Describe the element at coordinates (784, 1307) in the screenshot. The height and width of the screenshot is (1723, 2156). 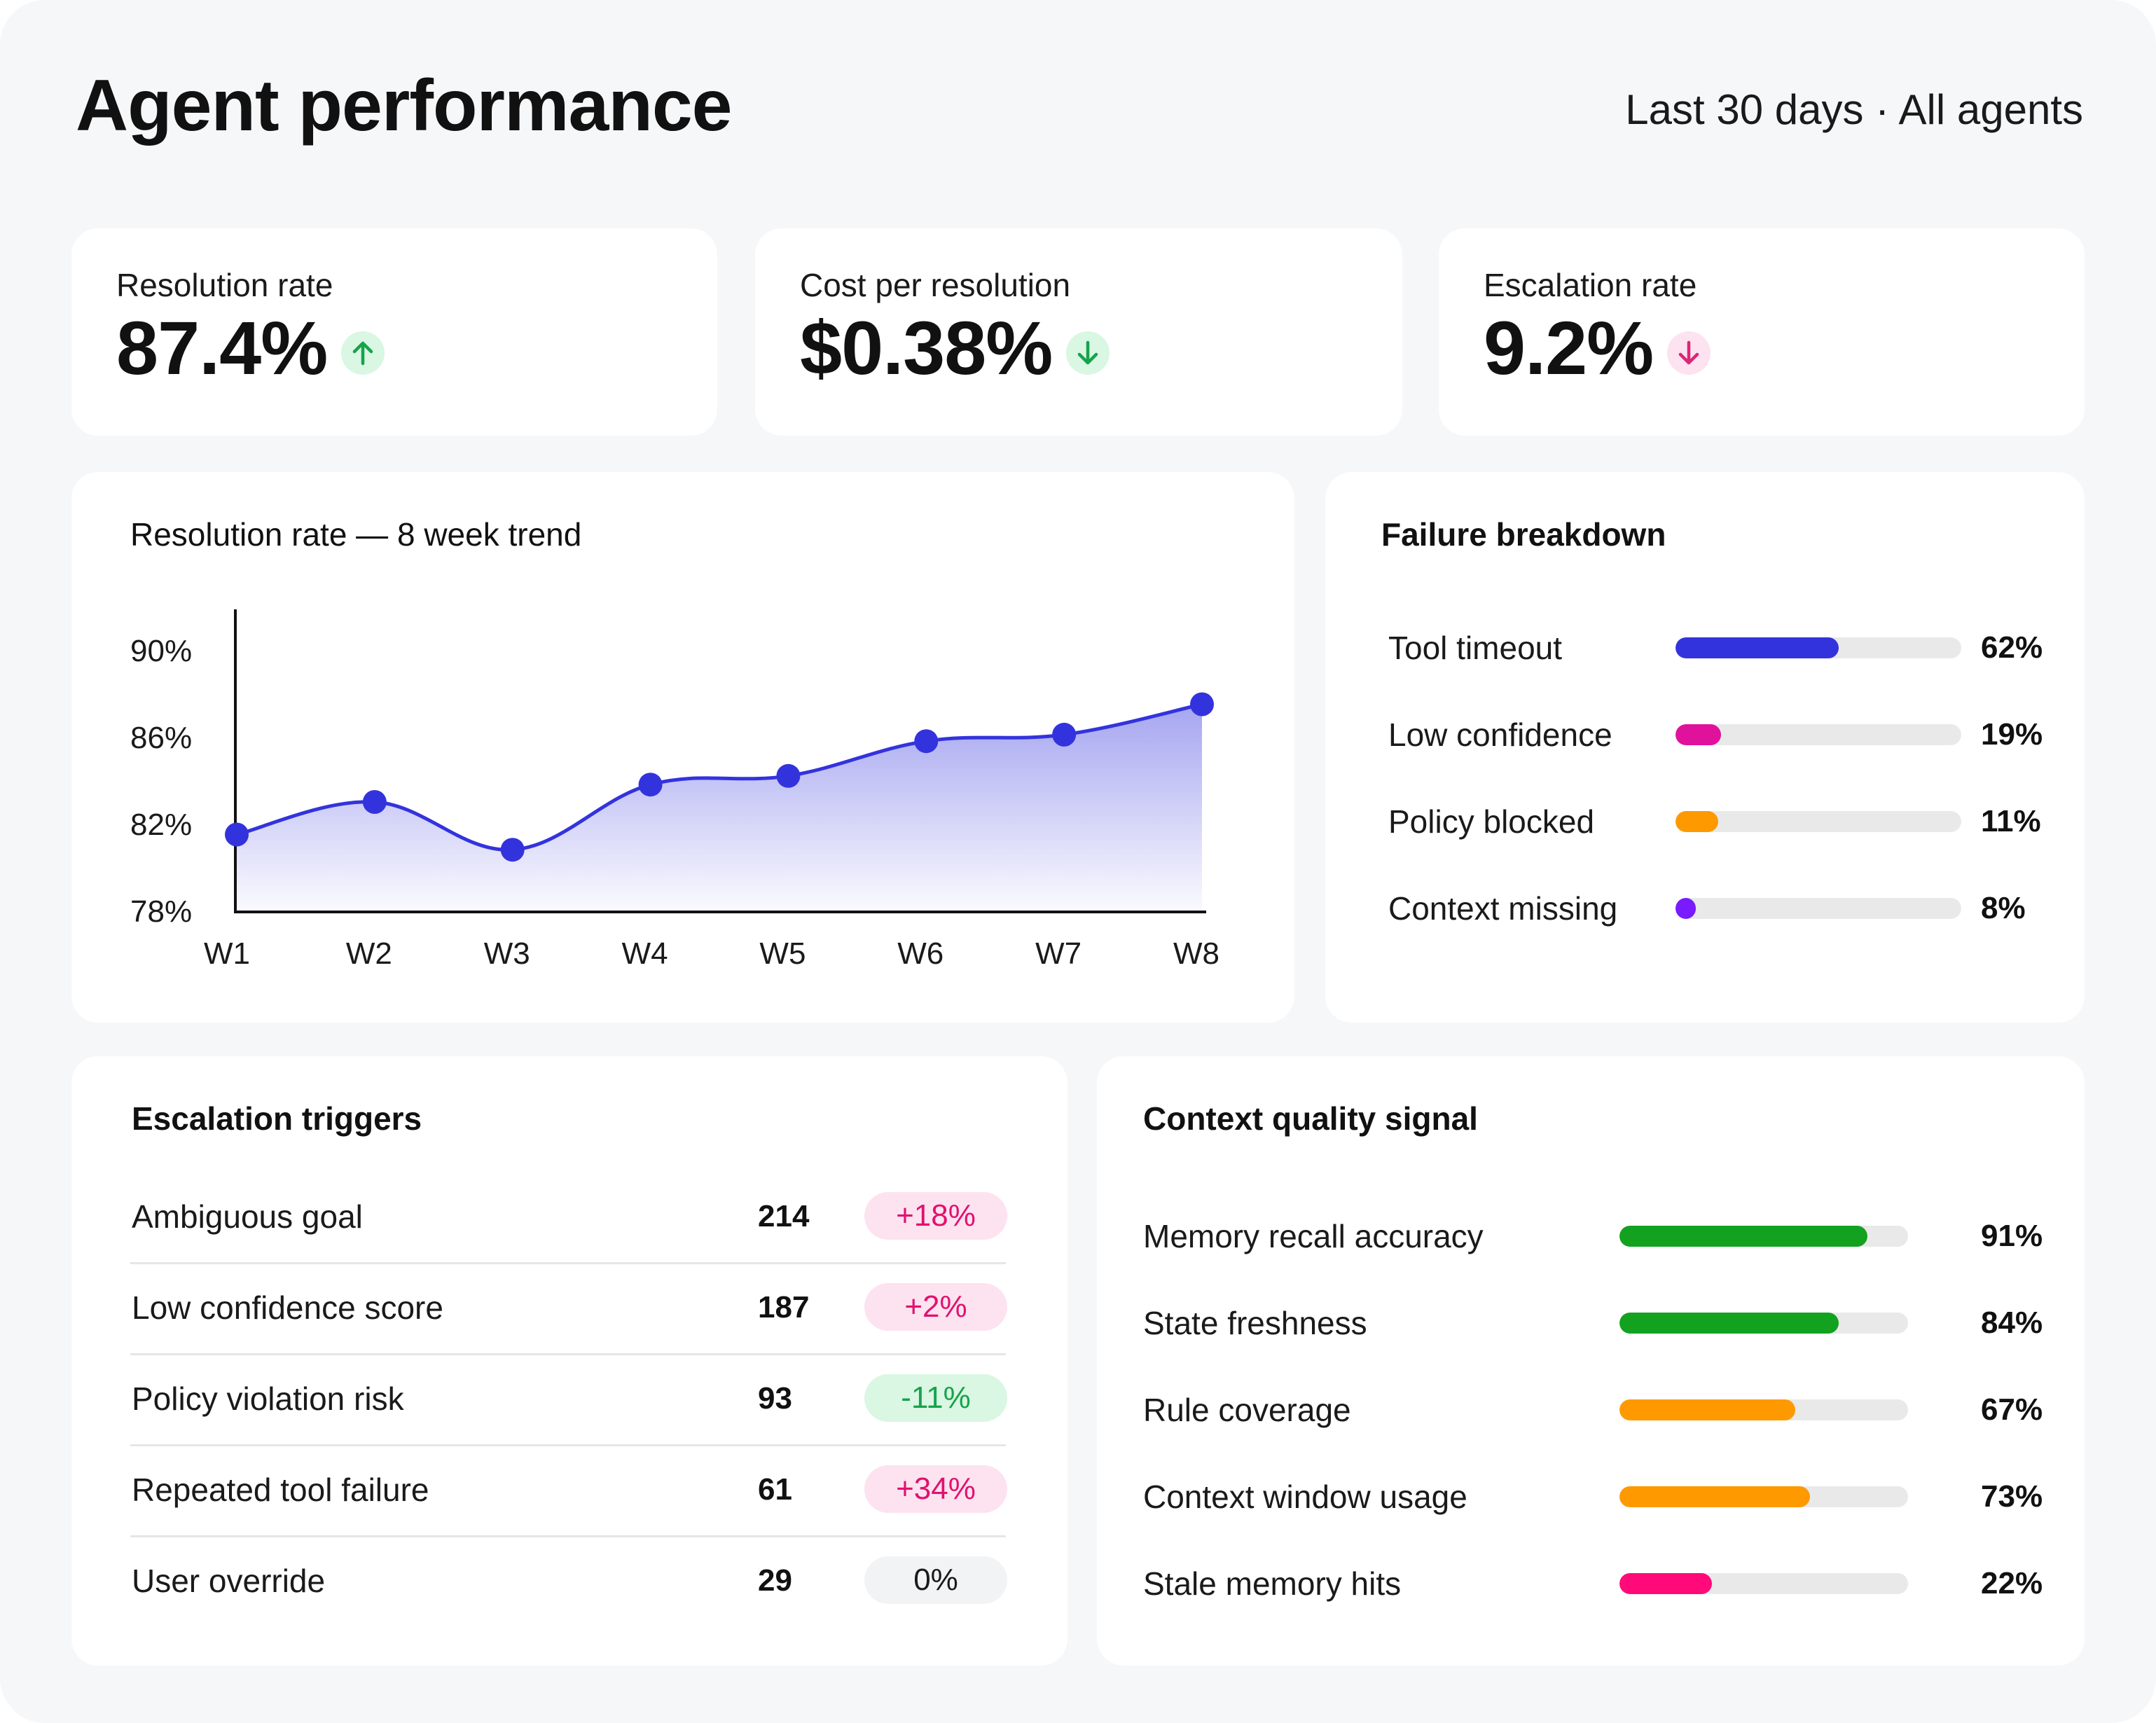
I see `trigger-count: 187` at that location.